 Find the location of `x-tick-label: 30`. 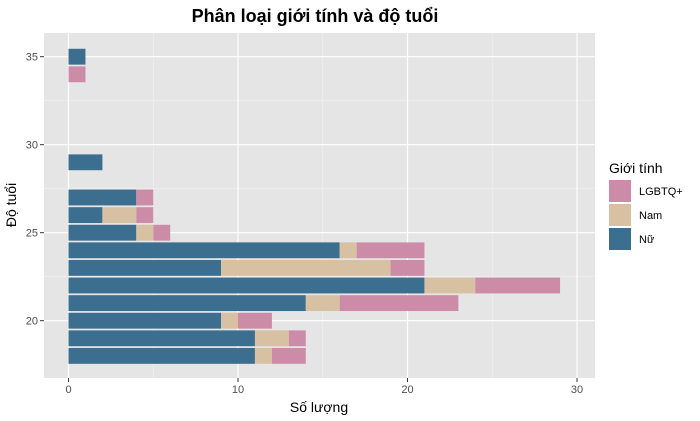

x-tick-label: 30 is located at coordinates (577, 390).